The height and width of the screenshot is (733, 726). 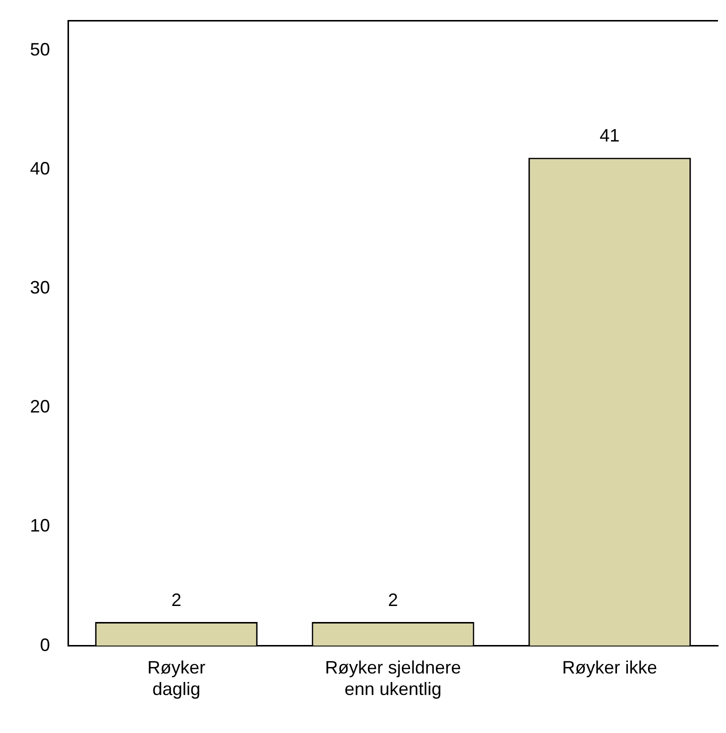 What do you see at coordinates (610, 668) in the screenshot?
I see `x-tick-label: Røyker ikke` at bounding box center [610, 668].